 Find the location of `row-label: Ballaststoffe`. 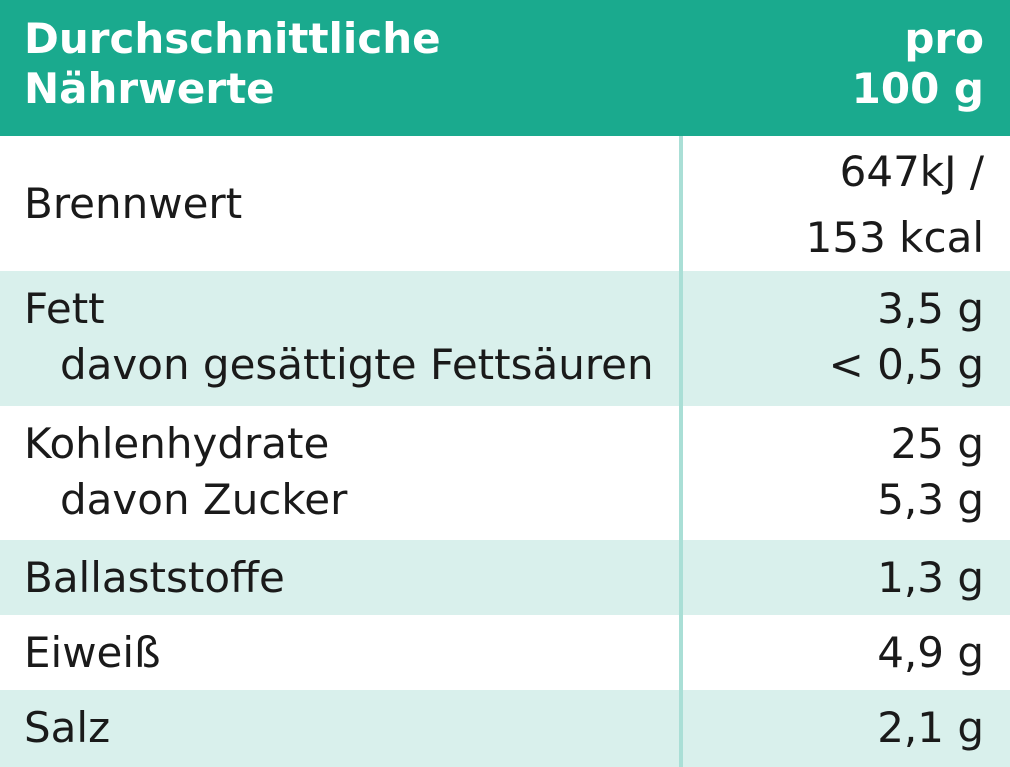

row-label: Ballaststoffe is located at coordinates (154, 577).